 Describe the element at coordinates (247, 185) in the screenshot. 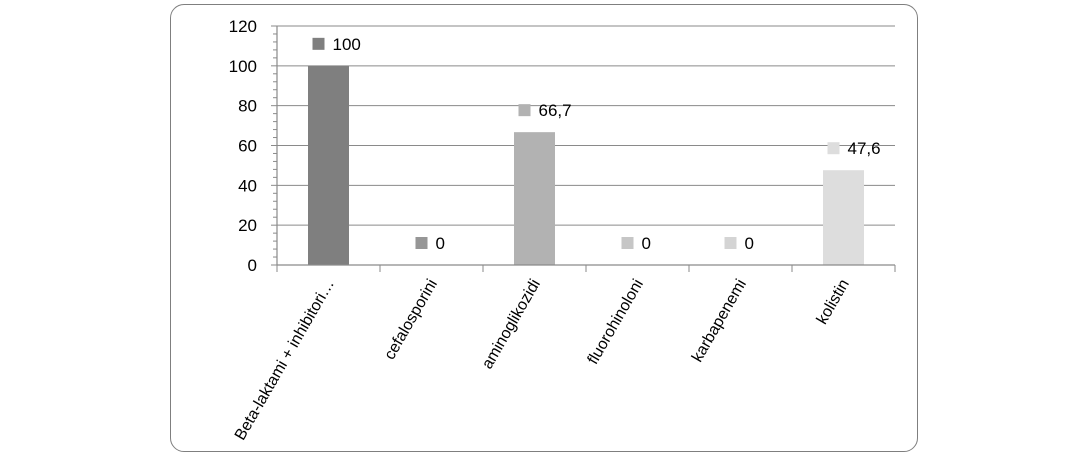

I see `y-tick-label: 40` at that location.